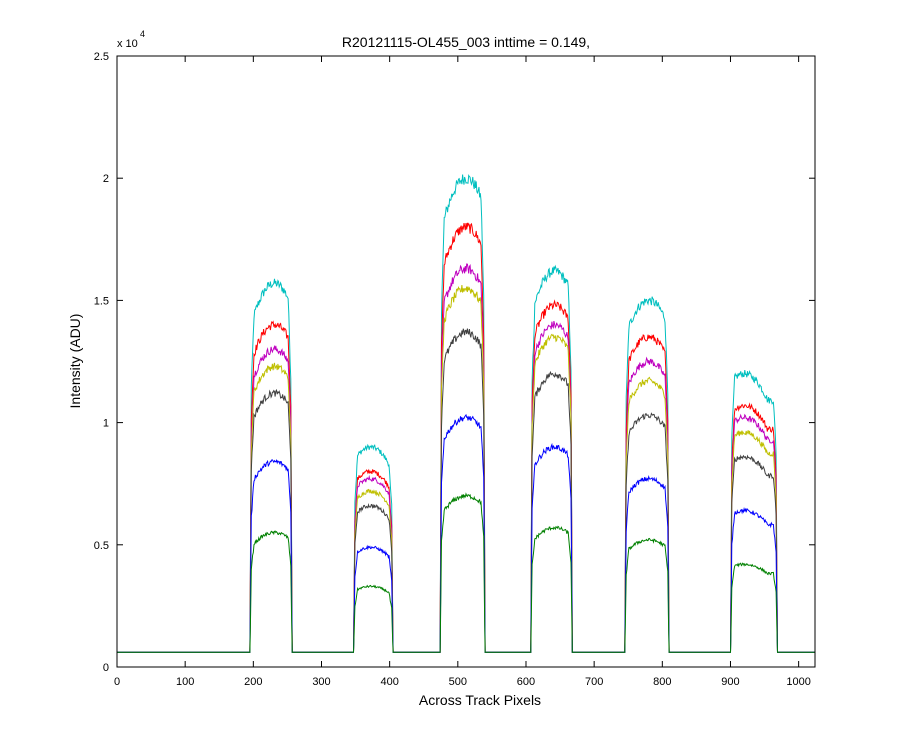  Describe the element at coordinates (389, 682) in the screenshot. I see `x-tick-label: 400` at that location.